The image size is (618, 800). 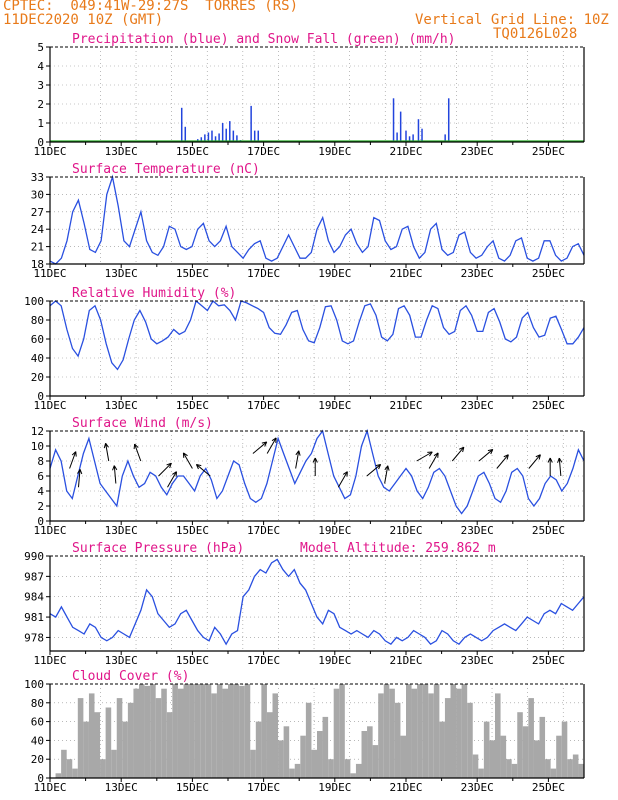 I want to click on station-header: CPTEC: 049:41W-29:27S TORRES (RS), so click(x=151, y=7).